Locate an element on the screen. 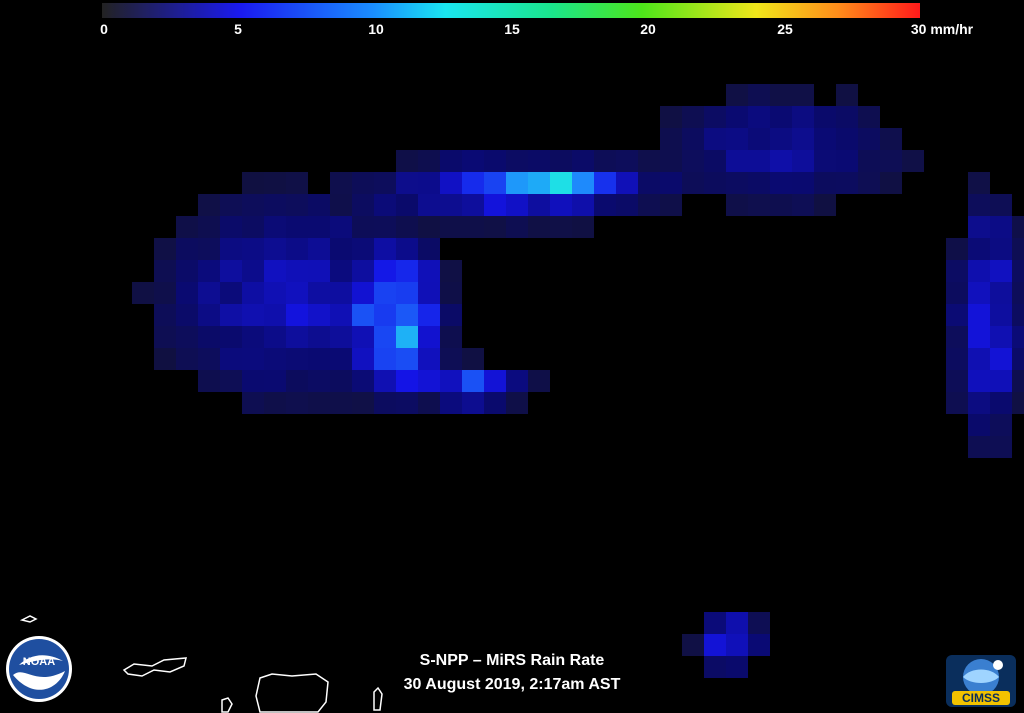 The height and width of the screenshot is (713, 1024). colorbar-tick: 5 is located at coordinates (238, 29).